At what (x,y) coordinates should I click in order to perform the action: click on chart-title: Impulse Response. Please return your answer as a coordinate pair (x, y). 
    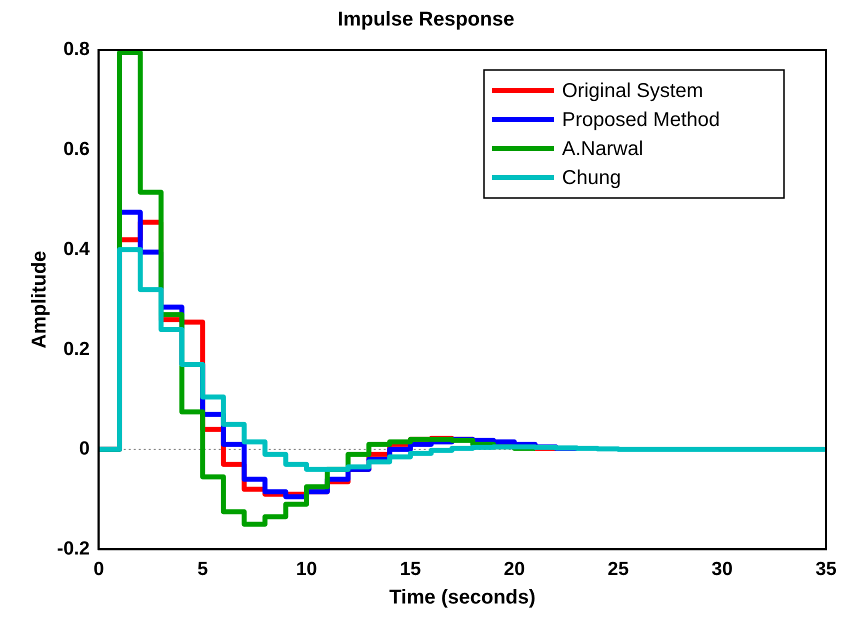
    Looking at the image, I should click on (426, 19).